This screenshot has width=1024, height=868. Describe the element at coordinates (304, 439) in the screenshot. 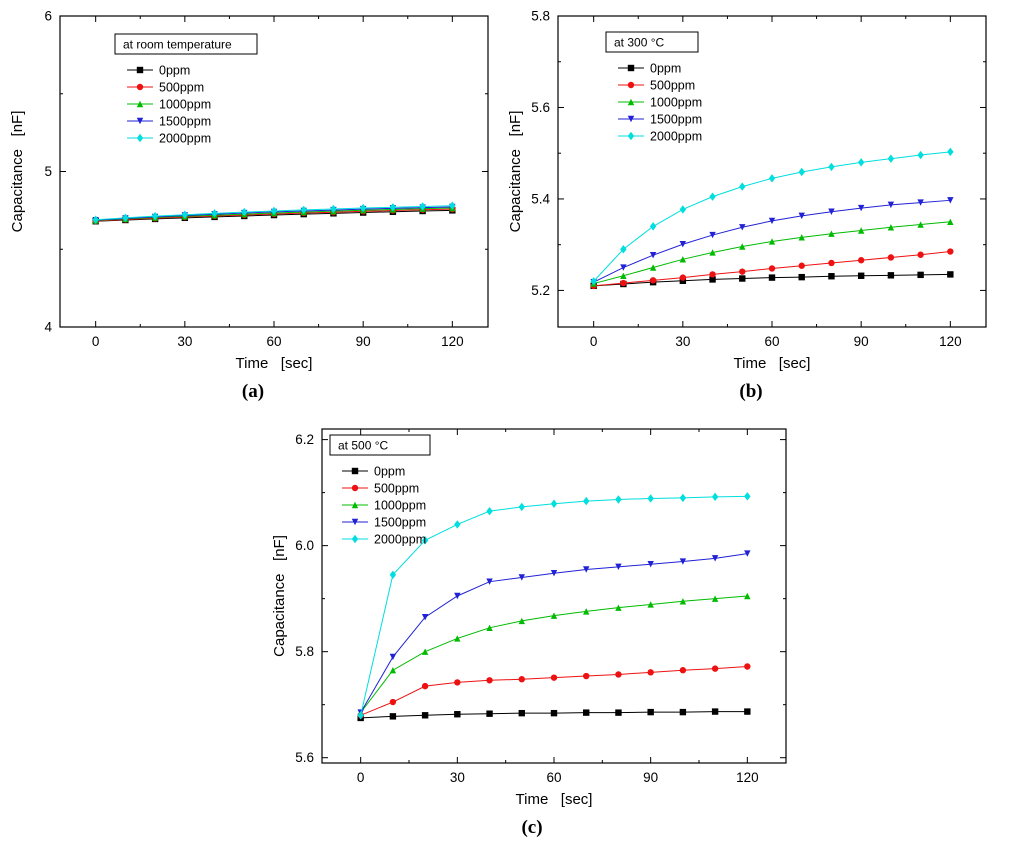

I see `y-tick-label: 6.2` at that location.